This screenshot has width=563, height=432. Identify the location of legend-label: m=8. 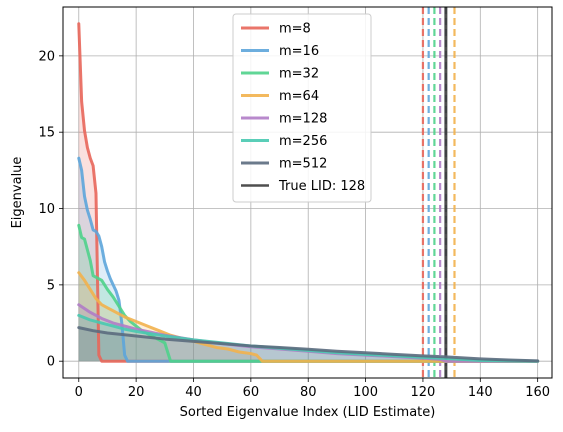
(295, 29).